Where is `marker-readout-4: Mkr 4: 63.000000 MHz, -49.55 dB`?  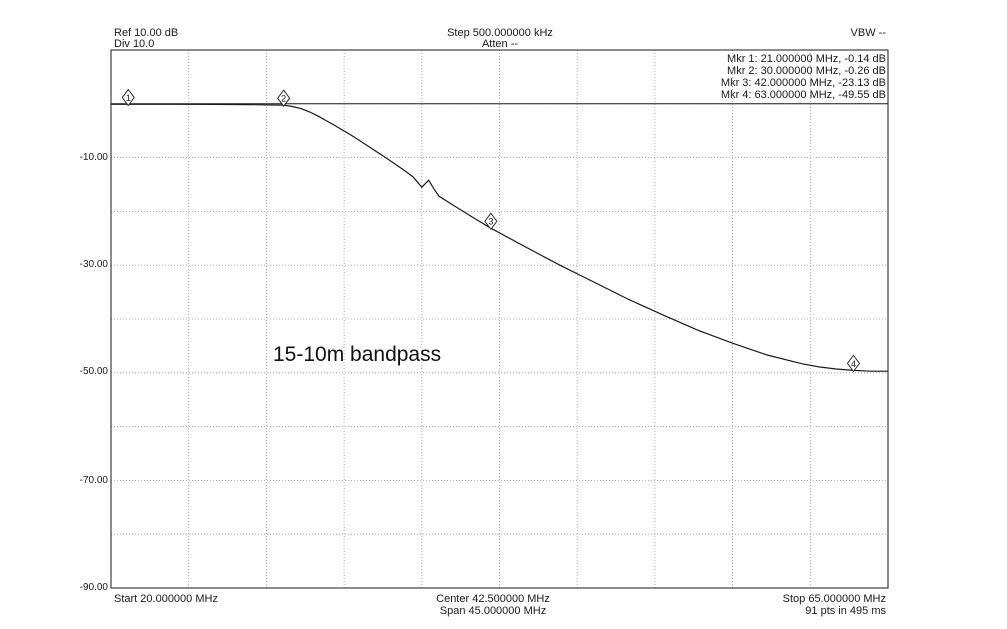
marker-readout-4: Mkr 4: 63.000000 MHz, -49.55 dB is located at coordinates (803, 95).